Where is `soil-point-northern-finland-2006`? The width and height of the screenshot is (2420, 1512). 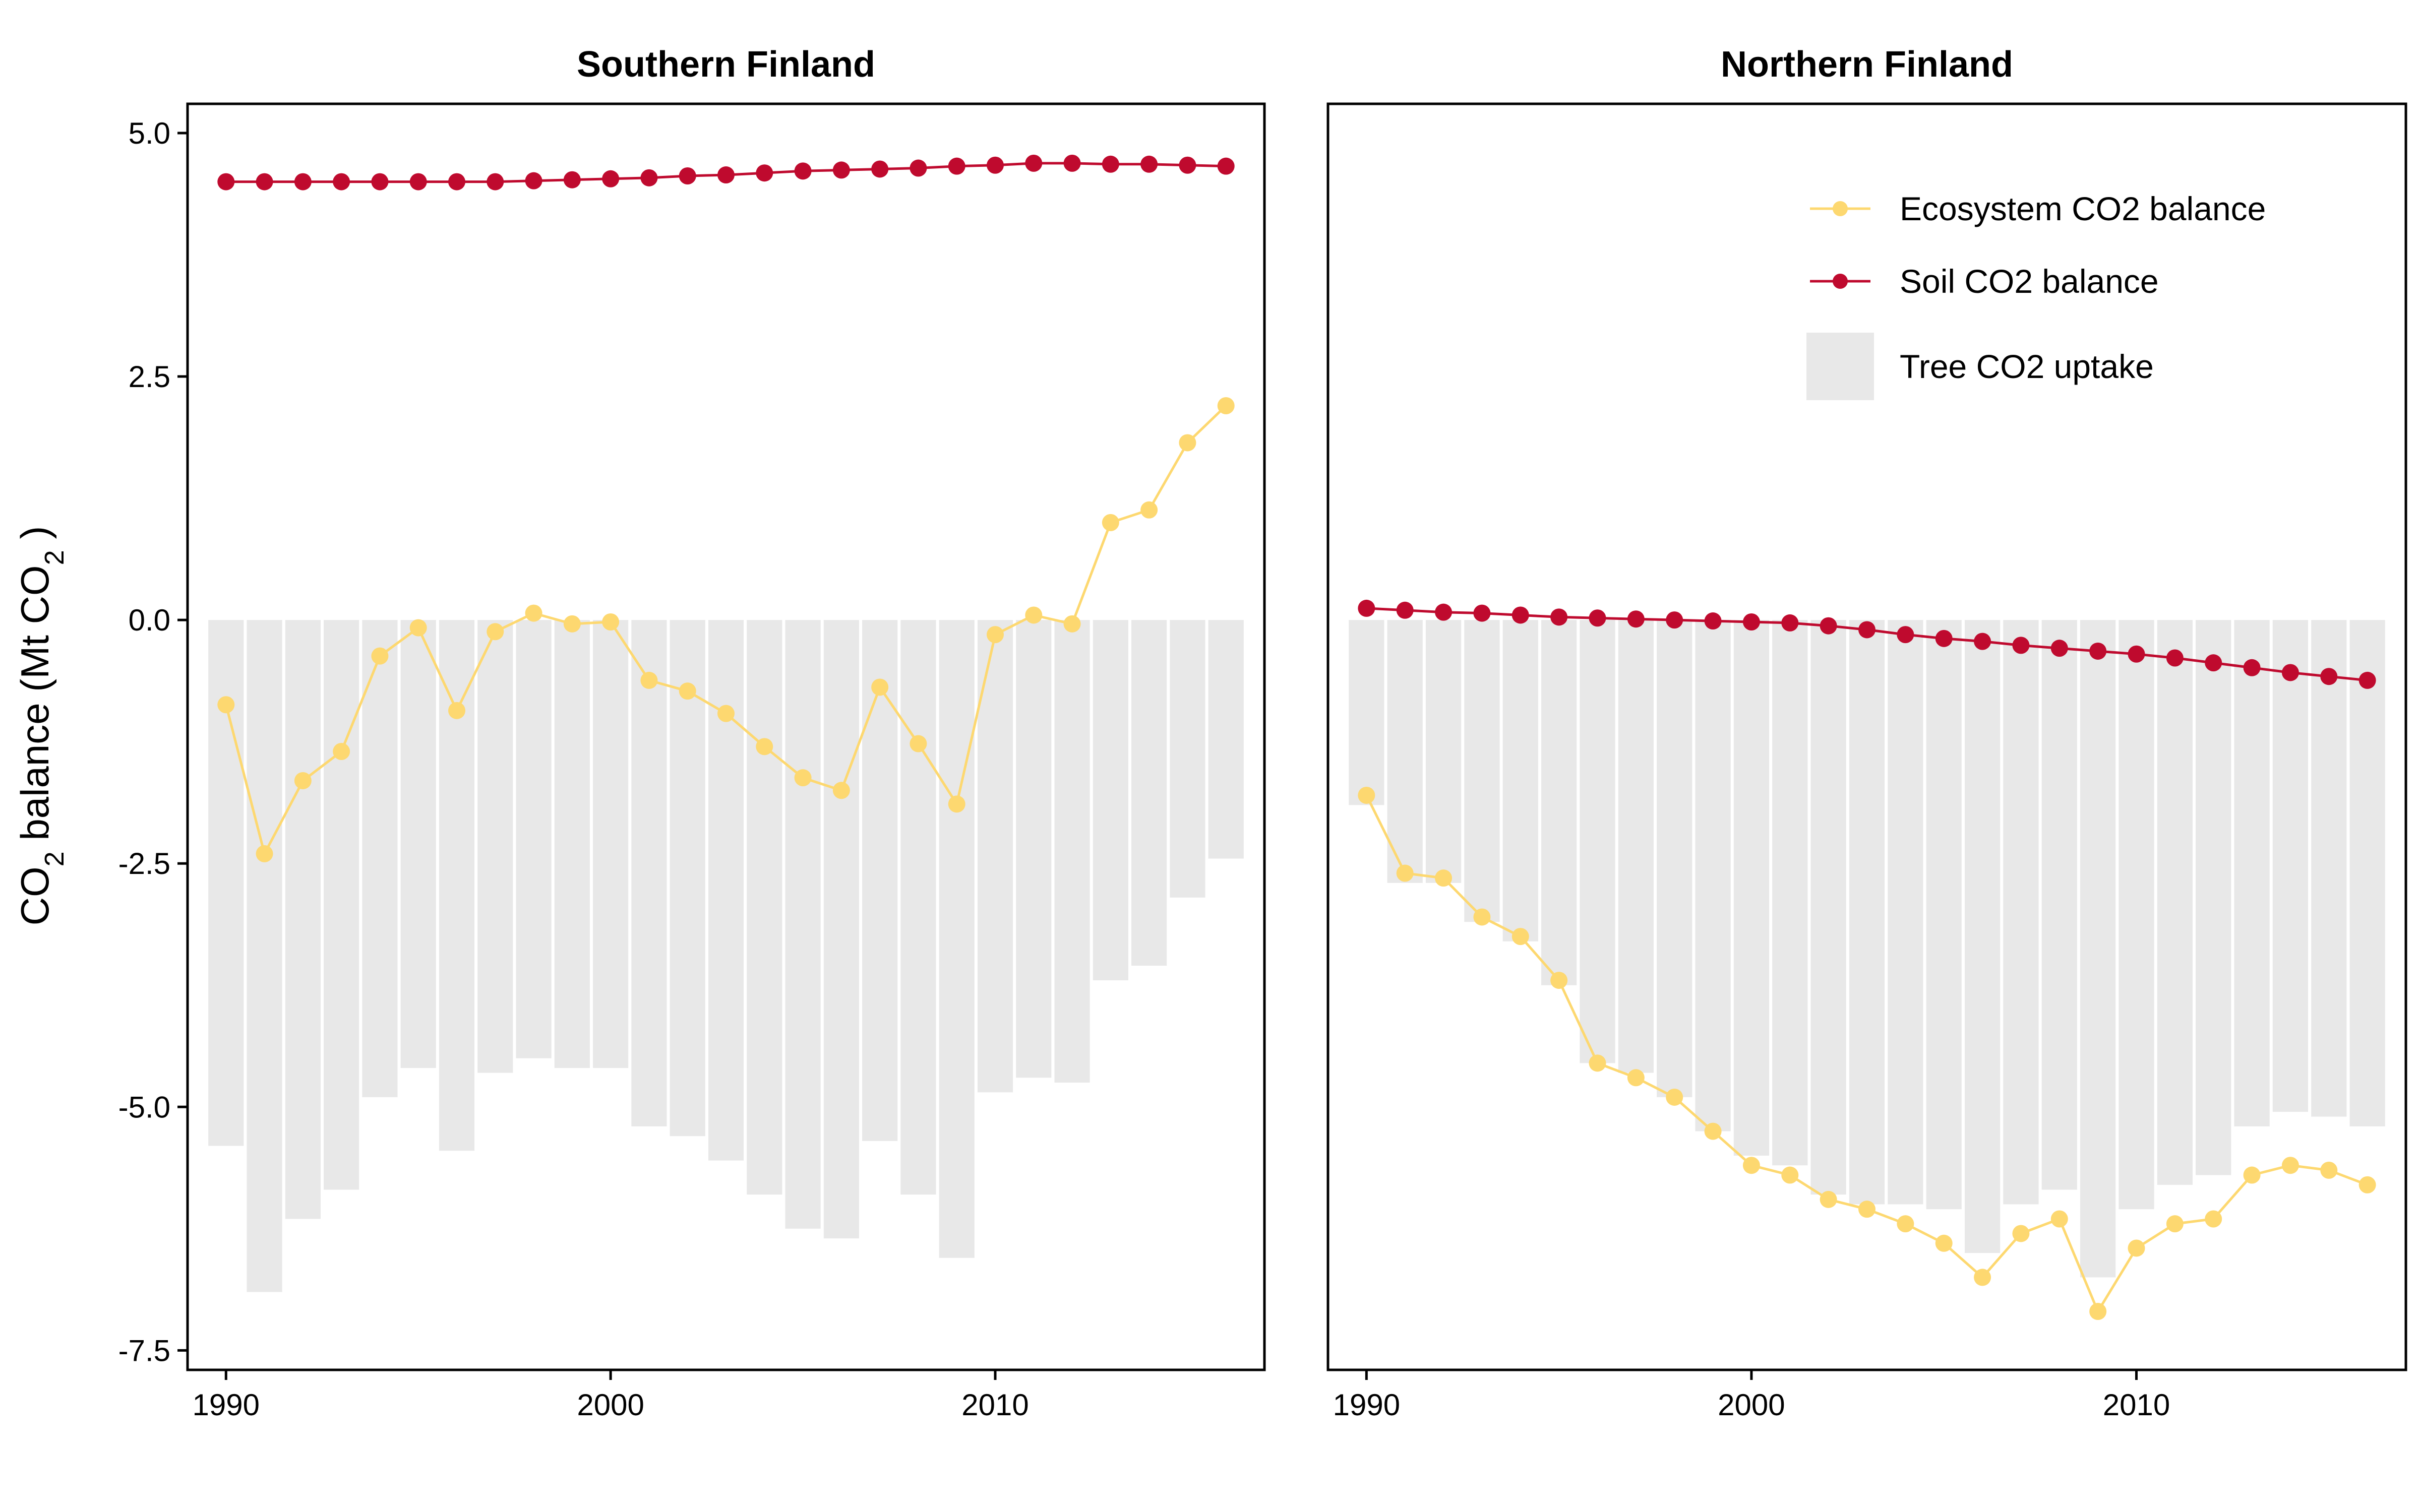 soil-point-northern-finland-2006 is located at coordinates (1982, 641).